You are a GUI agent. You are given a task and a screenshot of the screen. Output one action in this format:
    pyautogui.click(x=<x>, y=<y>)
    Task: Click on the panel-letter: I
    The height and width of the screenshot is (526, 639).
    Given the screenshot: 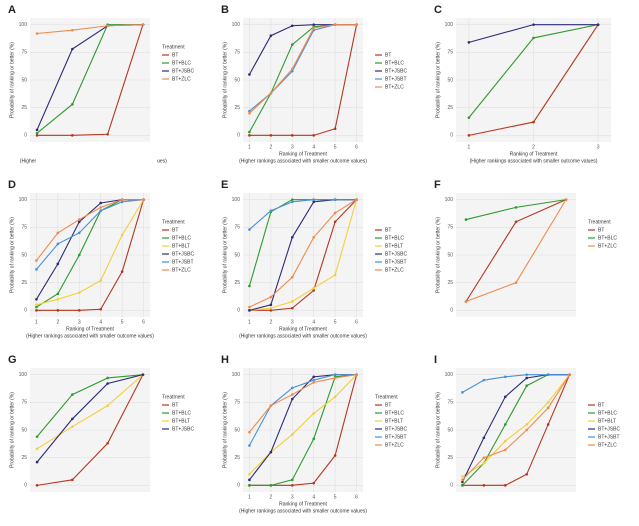 What is the action you would take?
    pyautogui.click(x=435, y=360)
    